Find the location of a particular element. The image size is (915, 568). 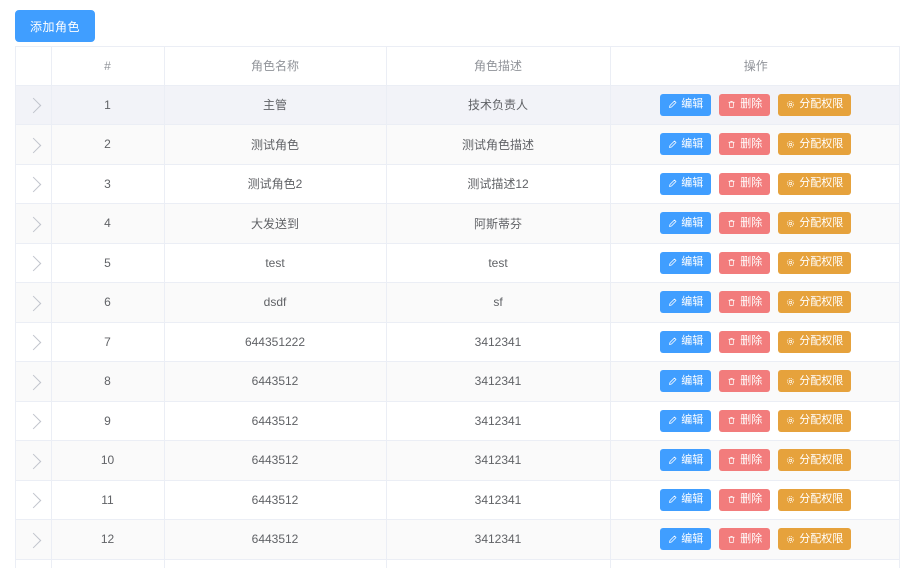

table-row: 1 主管 技术负责人 编辑 删除 分配权限 is located at coordinates (457, 105).